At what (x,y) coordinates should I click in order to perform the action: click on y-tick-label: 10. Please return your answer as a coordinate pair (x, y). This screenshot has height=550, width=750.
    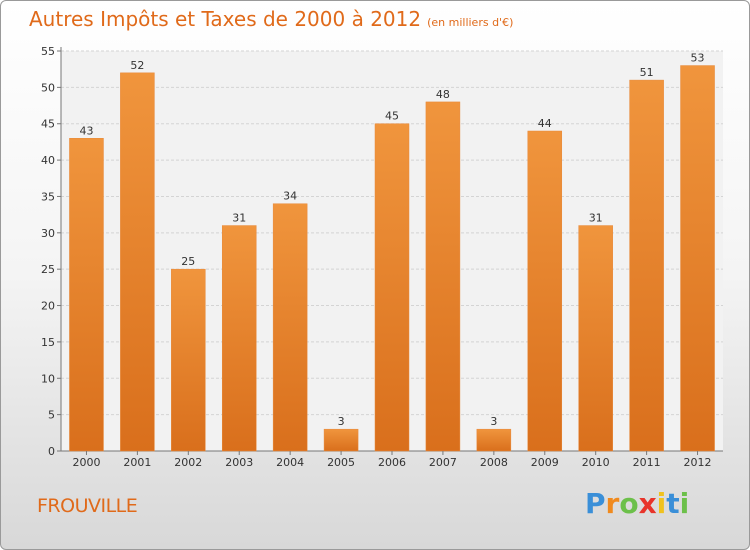
    Looking at the image, I should click on (48, 378).